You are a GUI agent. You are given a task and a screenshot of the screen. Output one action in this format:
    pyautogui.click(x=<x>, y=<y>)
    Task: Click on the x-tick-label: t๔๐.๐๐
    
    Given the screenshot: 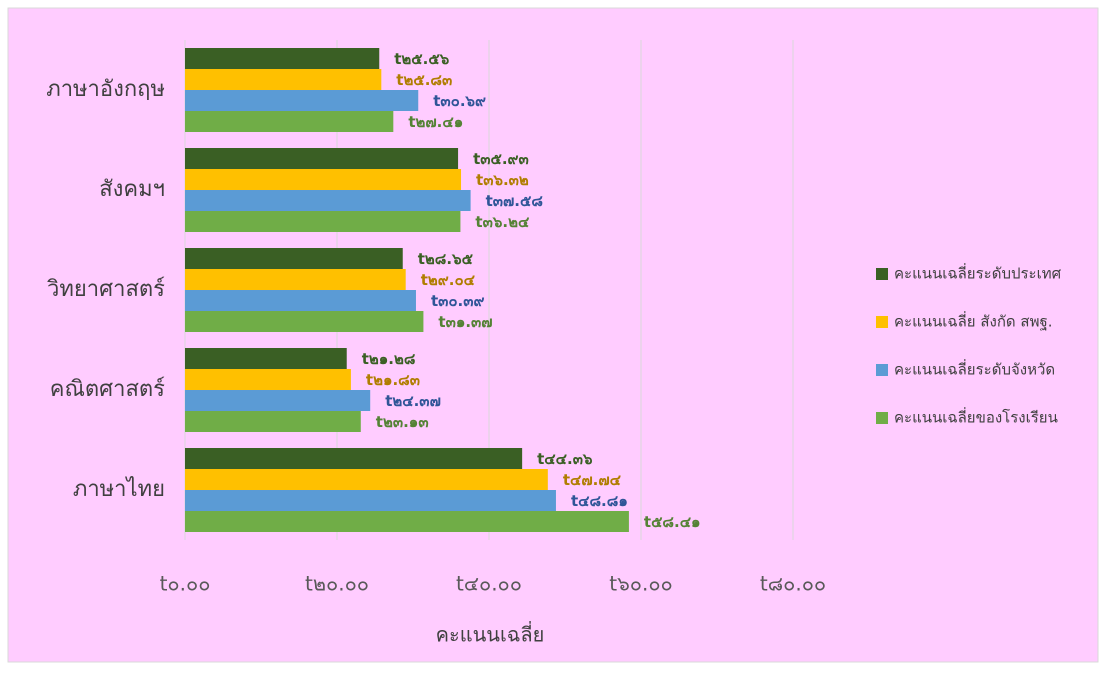 What is the action you would take?
    pyautogui.click(x=489, y=584)
    